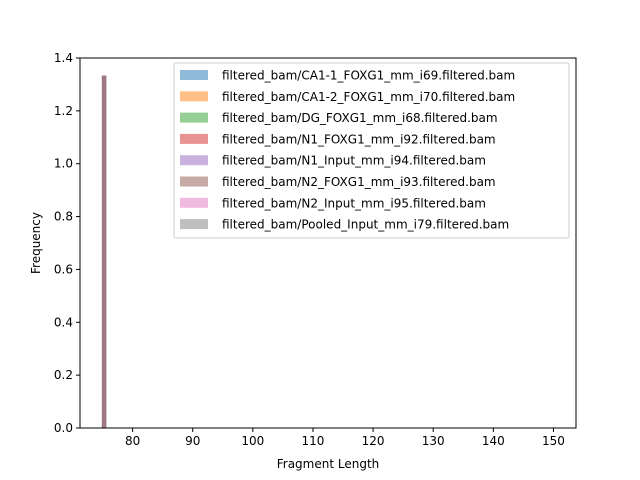 This screenshot has height=480, width=640. Describe the element at coordinates (63, 164) in the screenshot. I see `y-tick-label: 1.0` at that location.